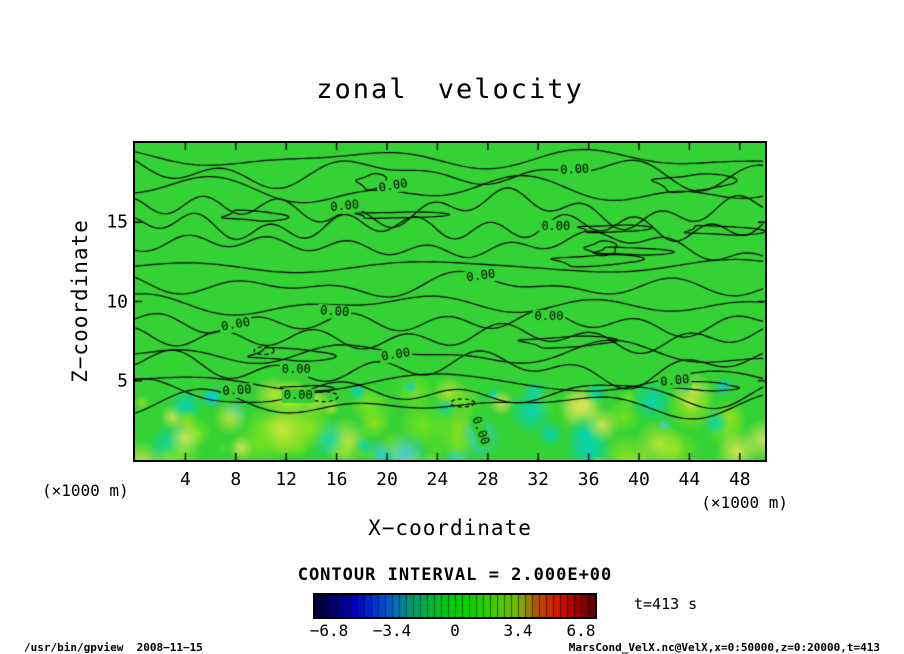  Describe the element at coordinates (113, 647) in the screenshot. I see `footer-command: /usr/bin/gpview 2008−11−15` at that location.